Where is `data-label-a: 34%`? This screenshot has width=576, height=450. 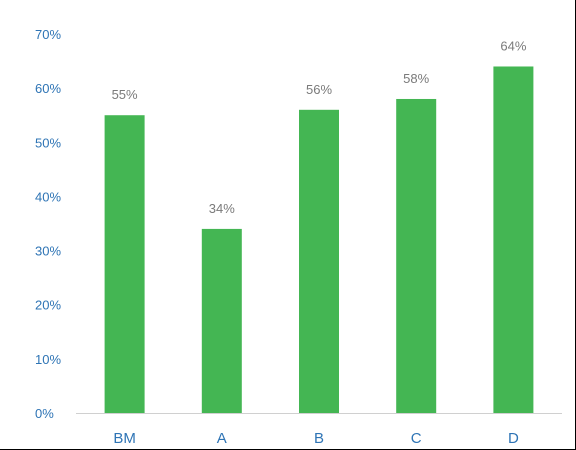 data-label-a: 34% is located at coordinates (222, 208).